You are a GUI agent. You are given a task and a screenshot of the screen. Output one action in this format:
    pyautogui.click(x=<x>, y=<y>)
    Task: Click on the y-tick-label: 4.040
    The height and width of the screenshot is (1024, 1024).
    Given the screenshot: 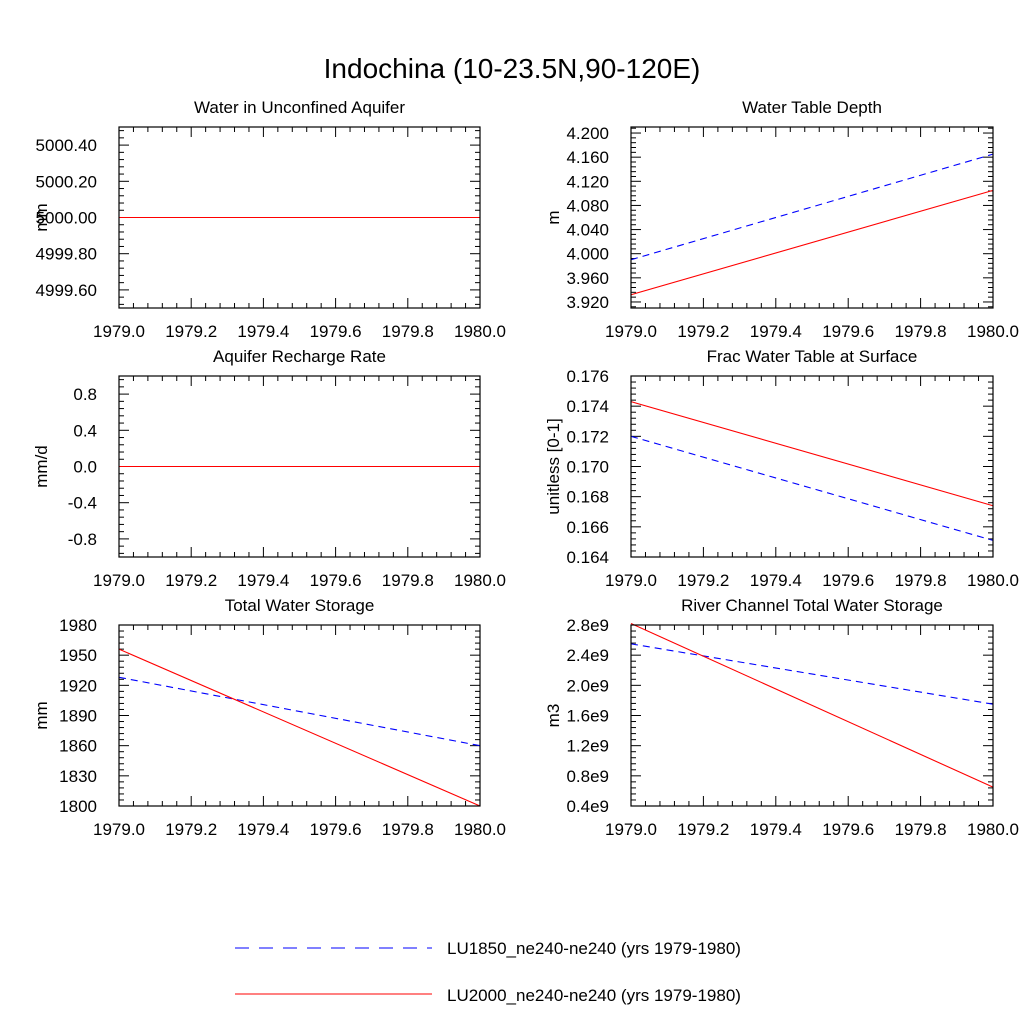 What is the action you would take?
    pyautogui.click(x=587, y=230)
    